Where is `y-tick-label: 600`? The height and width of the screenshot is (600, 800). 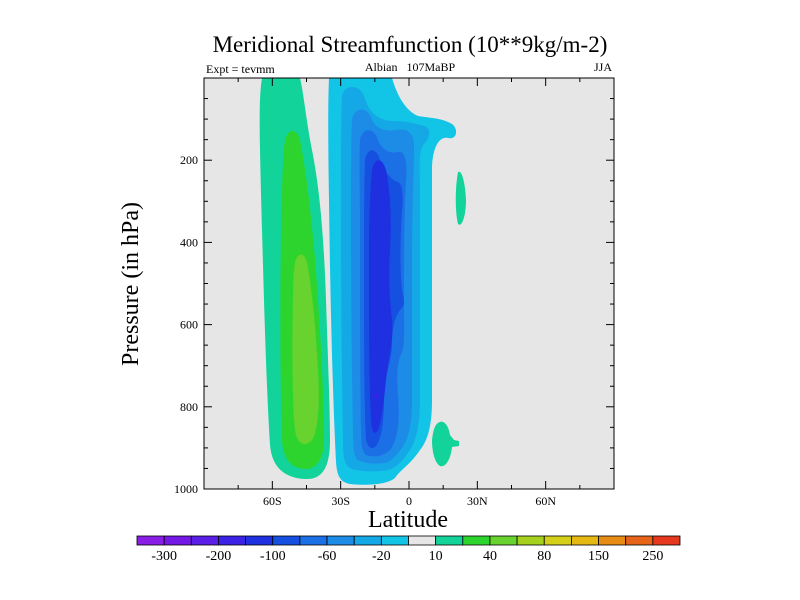 y-tick-label: 600 is located at coordinates (189, 325).